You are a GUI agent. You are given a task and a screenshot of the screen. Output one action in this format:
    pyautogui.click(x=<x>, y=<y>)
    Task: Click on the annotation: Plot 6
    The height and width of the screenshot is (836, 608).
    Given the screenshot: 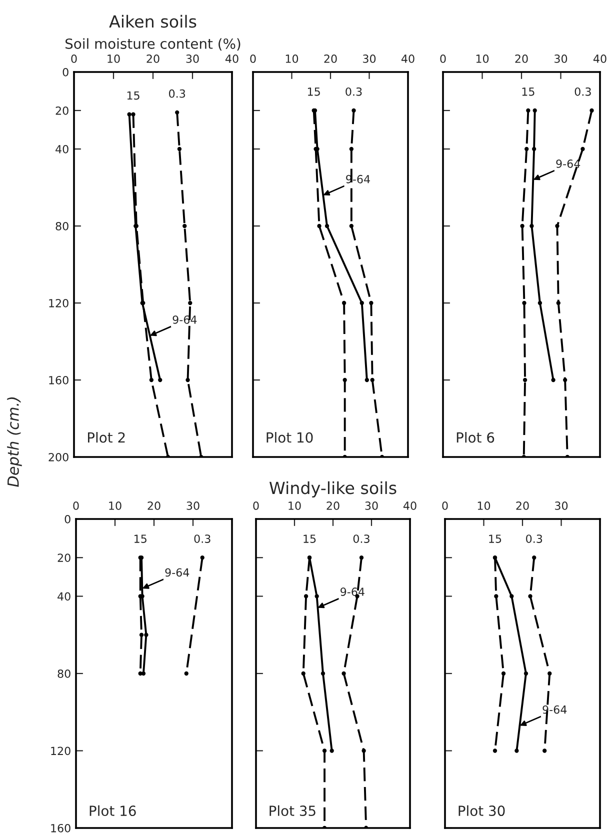 What is the action you would take?
    pyautogui.click(x=475, y=437)
    